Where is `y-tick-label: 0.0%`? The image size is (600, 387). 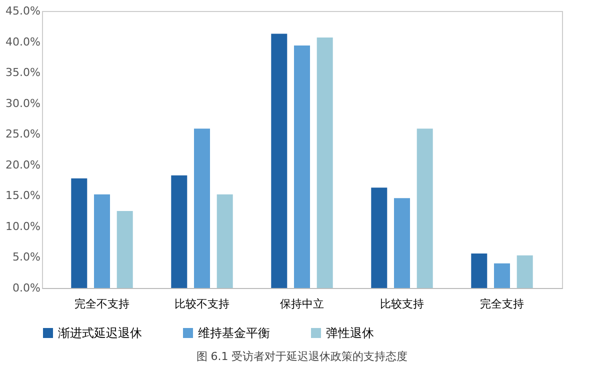 y-tick-label: 0.0% is located at coordinates (26, 288).